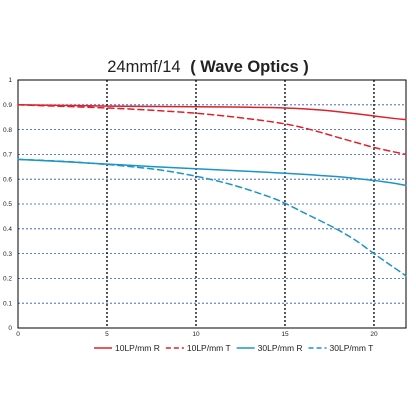  Describe the element at coordinates (7, 105) in the screenshot. I see `y-tick-label: 0.9` at that location.